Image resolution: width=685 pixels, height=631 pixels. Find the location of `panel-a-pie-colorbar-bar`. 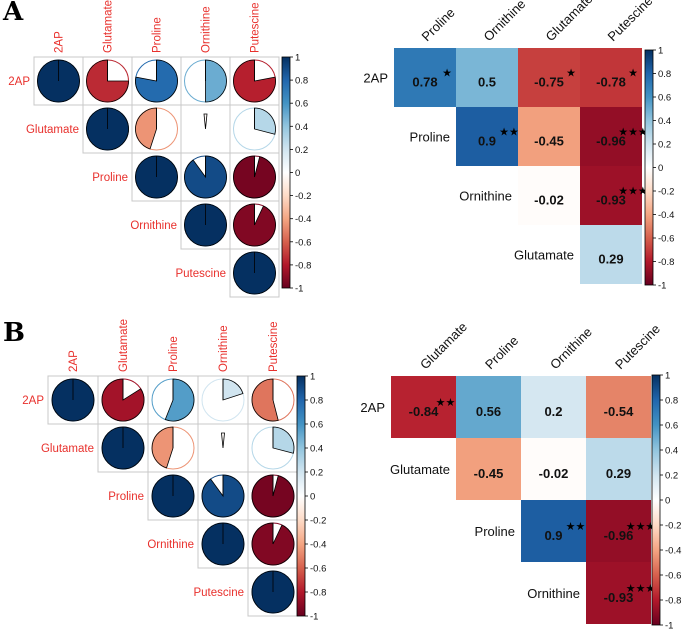

panel-a-pie-colorbar-bar is located at coordinates (286, 172).